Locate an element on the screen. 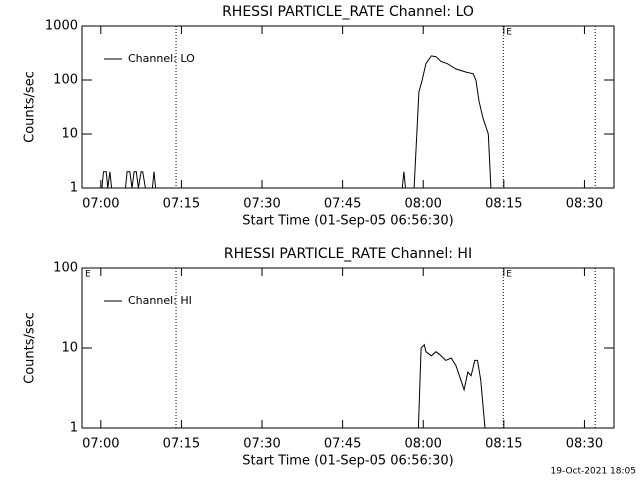  footer: 19-Oct-2021 18:05 is located at coordinates (593, 472).